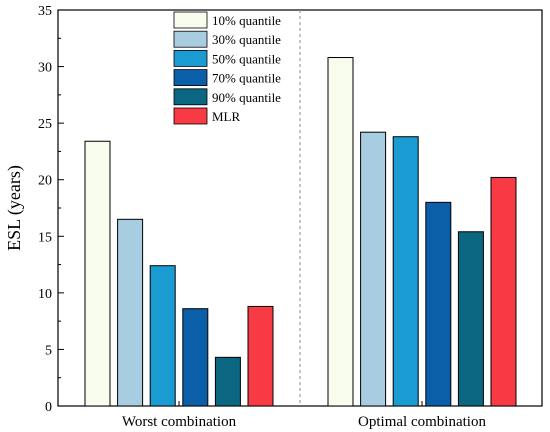  Describe the element at coordinates (45, 294) in the screenshot. I see `y-tick-label: 10` at that location.